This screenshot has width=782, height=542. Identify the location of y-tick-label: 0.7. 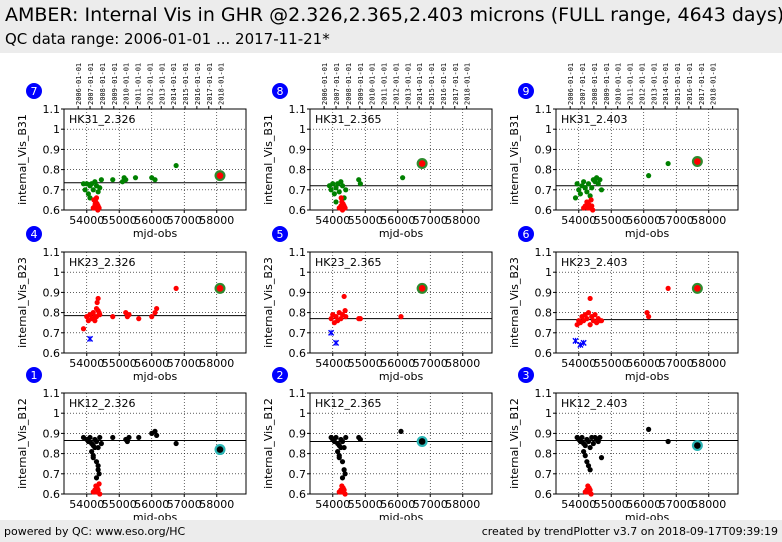
(52, 190).